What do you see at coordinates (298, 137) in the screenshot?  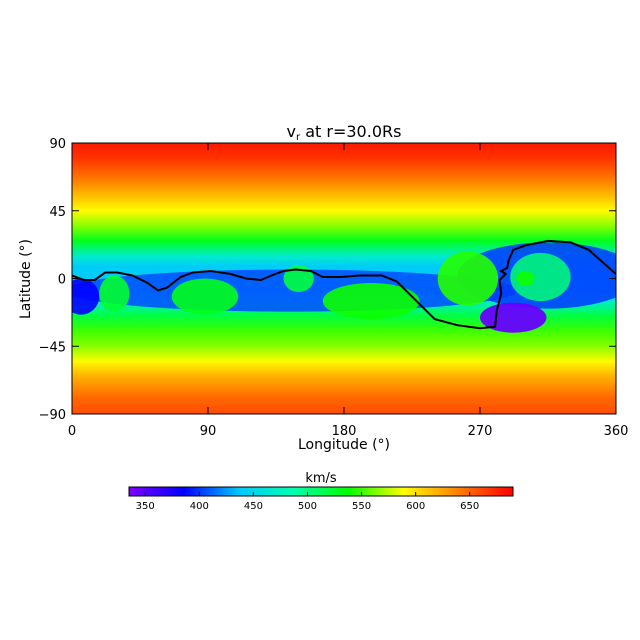 I see `title-subscript: r` at bounding box center [298, 137].